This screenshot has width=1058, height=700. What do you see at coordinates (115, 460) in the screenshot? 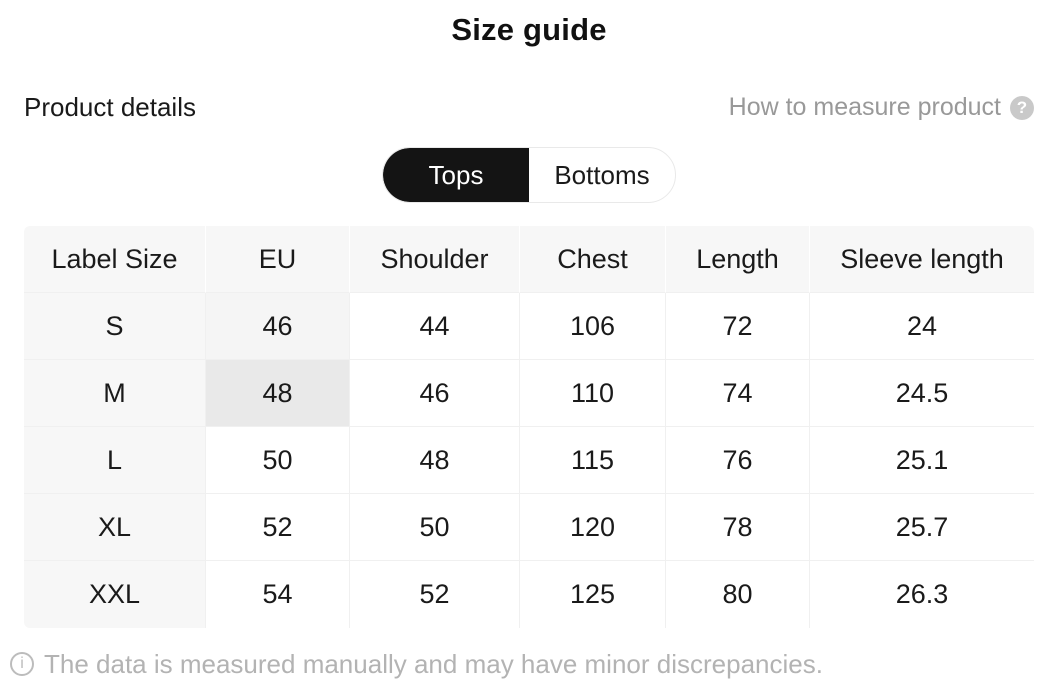
I see `row-label-cell: L` at bounding box center [115, 460].